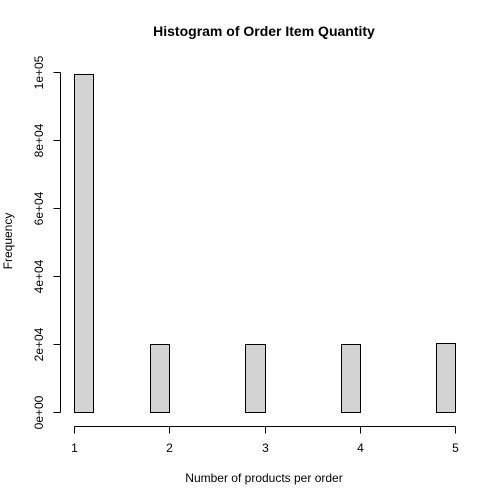  Describe the element at coordinates (39, 208) in the screenshot. I see `y-tick-label-4: 6e+04` at that location.